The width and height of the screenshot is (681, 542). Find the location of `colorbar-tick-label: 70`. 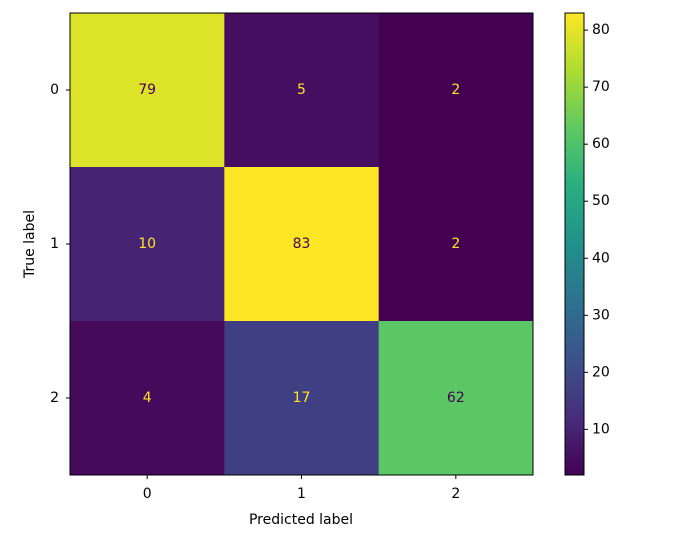

colorbar-tick-label: 70 is located at coordinates (601, 87).